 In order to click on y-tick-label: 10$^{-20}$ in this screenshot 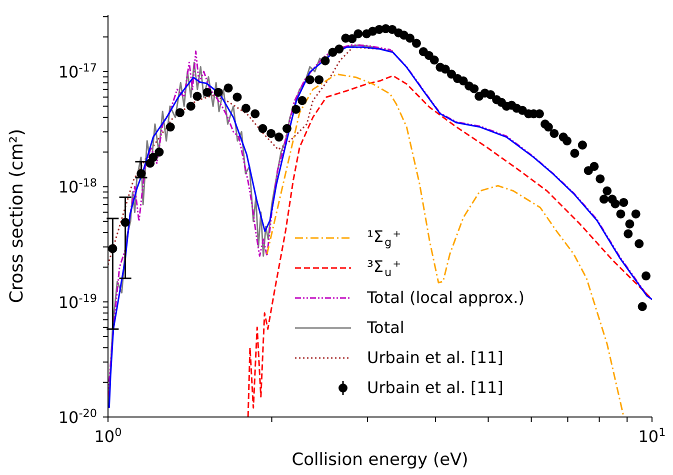, I will do `click(77, 416)`.